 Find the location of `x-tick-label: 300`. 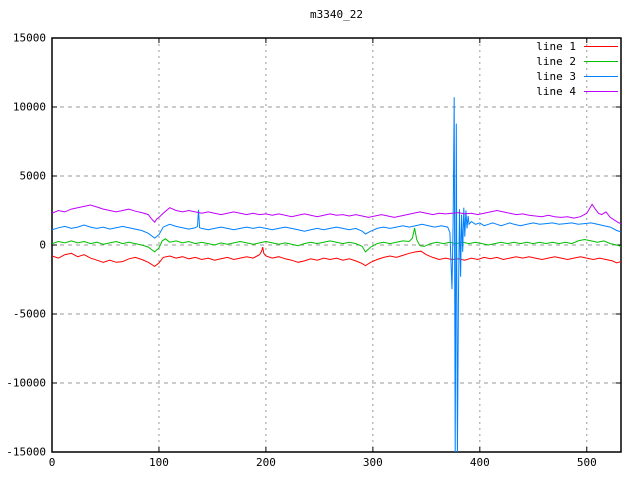

x-tick-label: 300 is located at coordinates (372, 462).